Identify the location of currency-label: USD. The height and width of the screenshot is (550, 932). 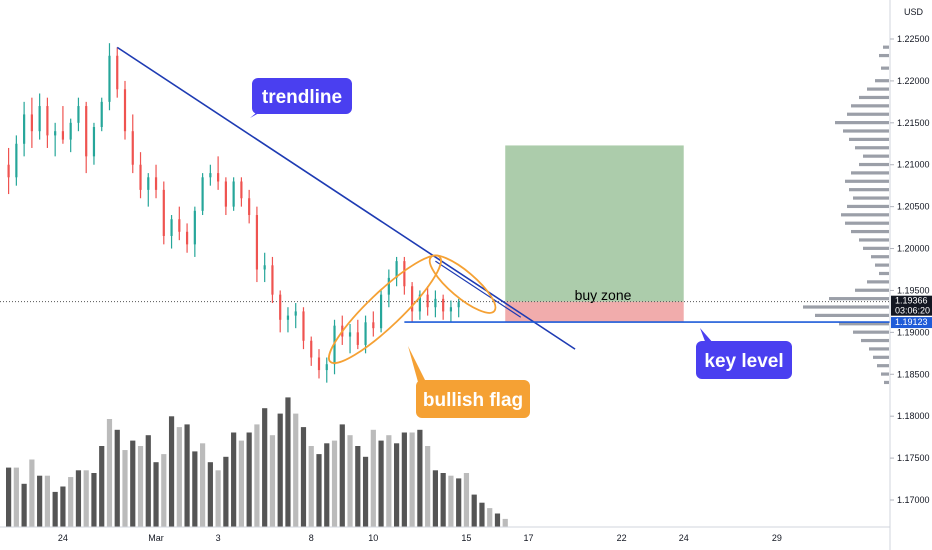
(914, 12).